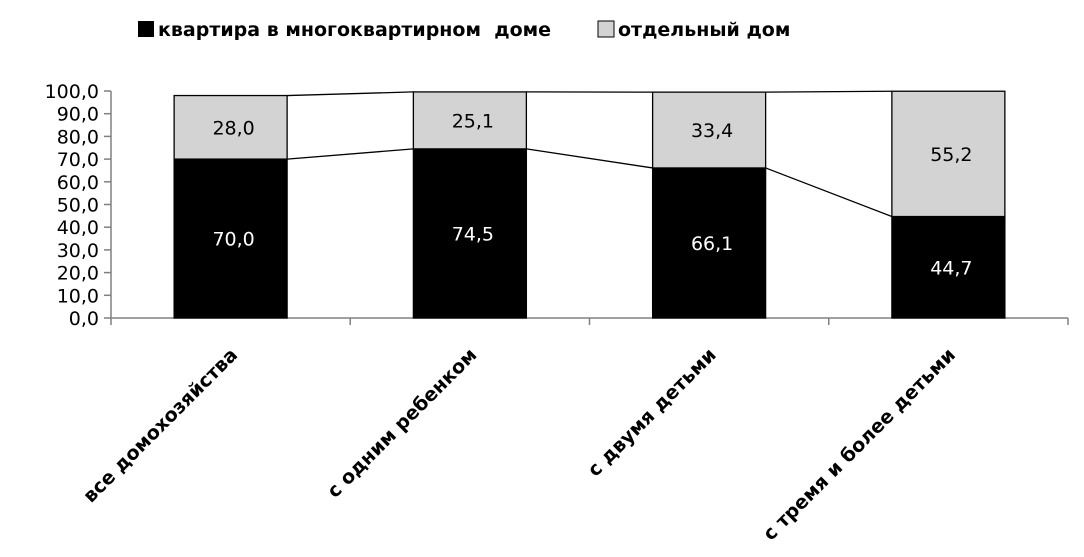 The image size is (1084, 557). I want to click on legend-swatch-house, so click(606, 29).